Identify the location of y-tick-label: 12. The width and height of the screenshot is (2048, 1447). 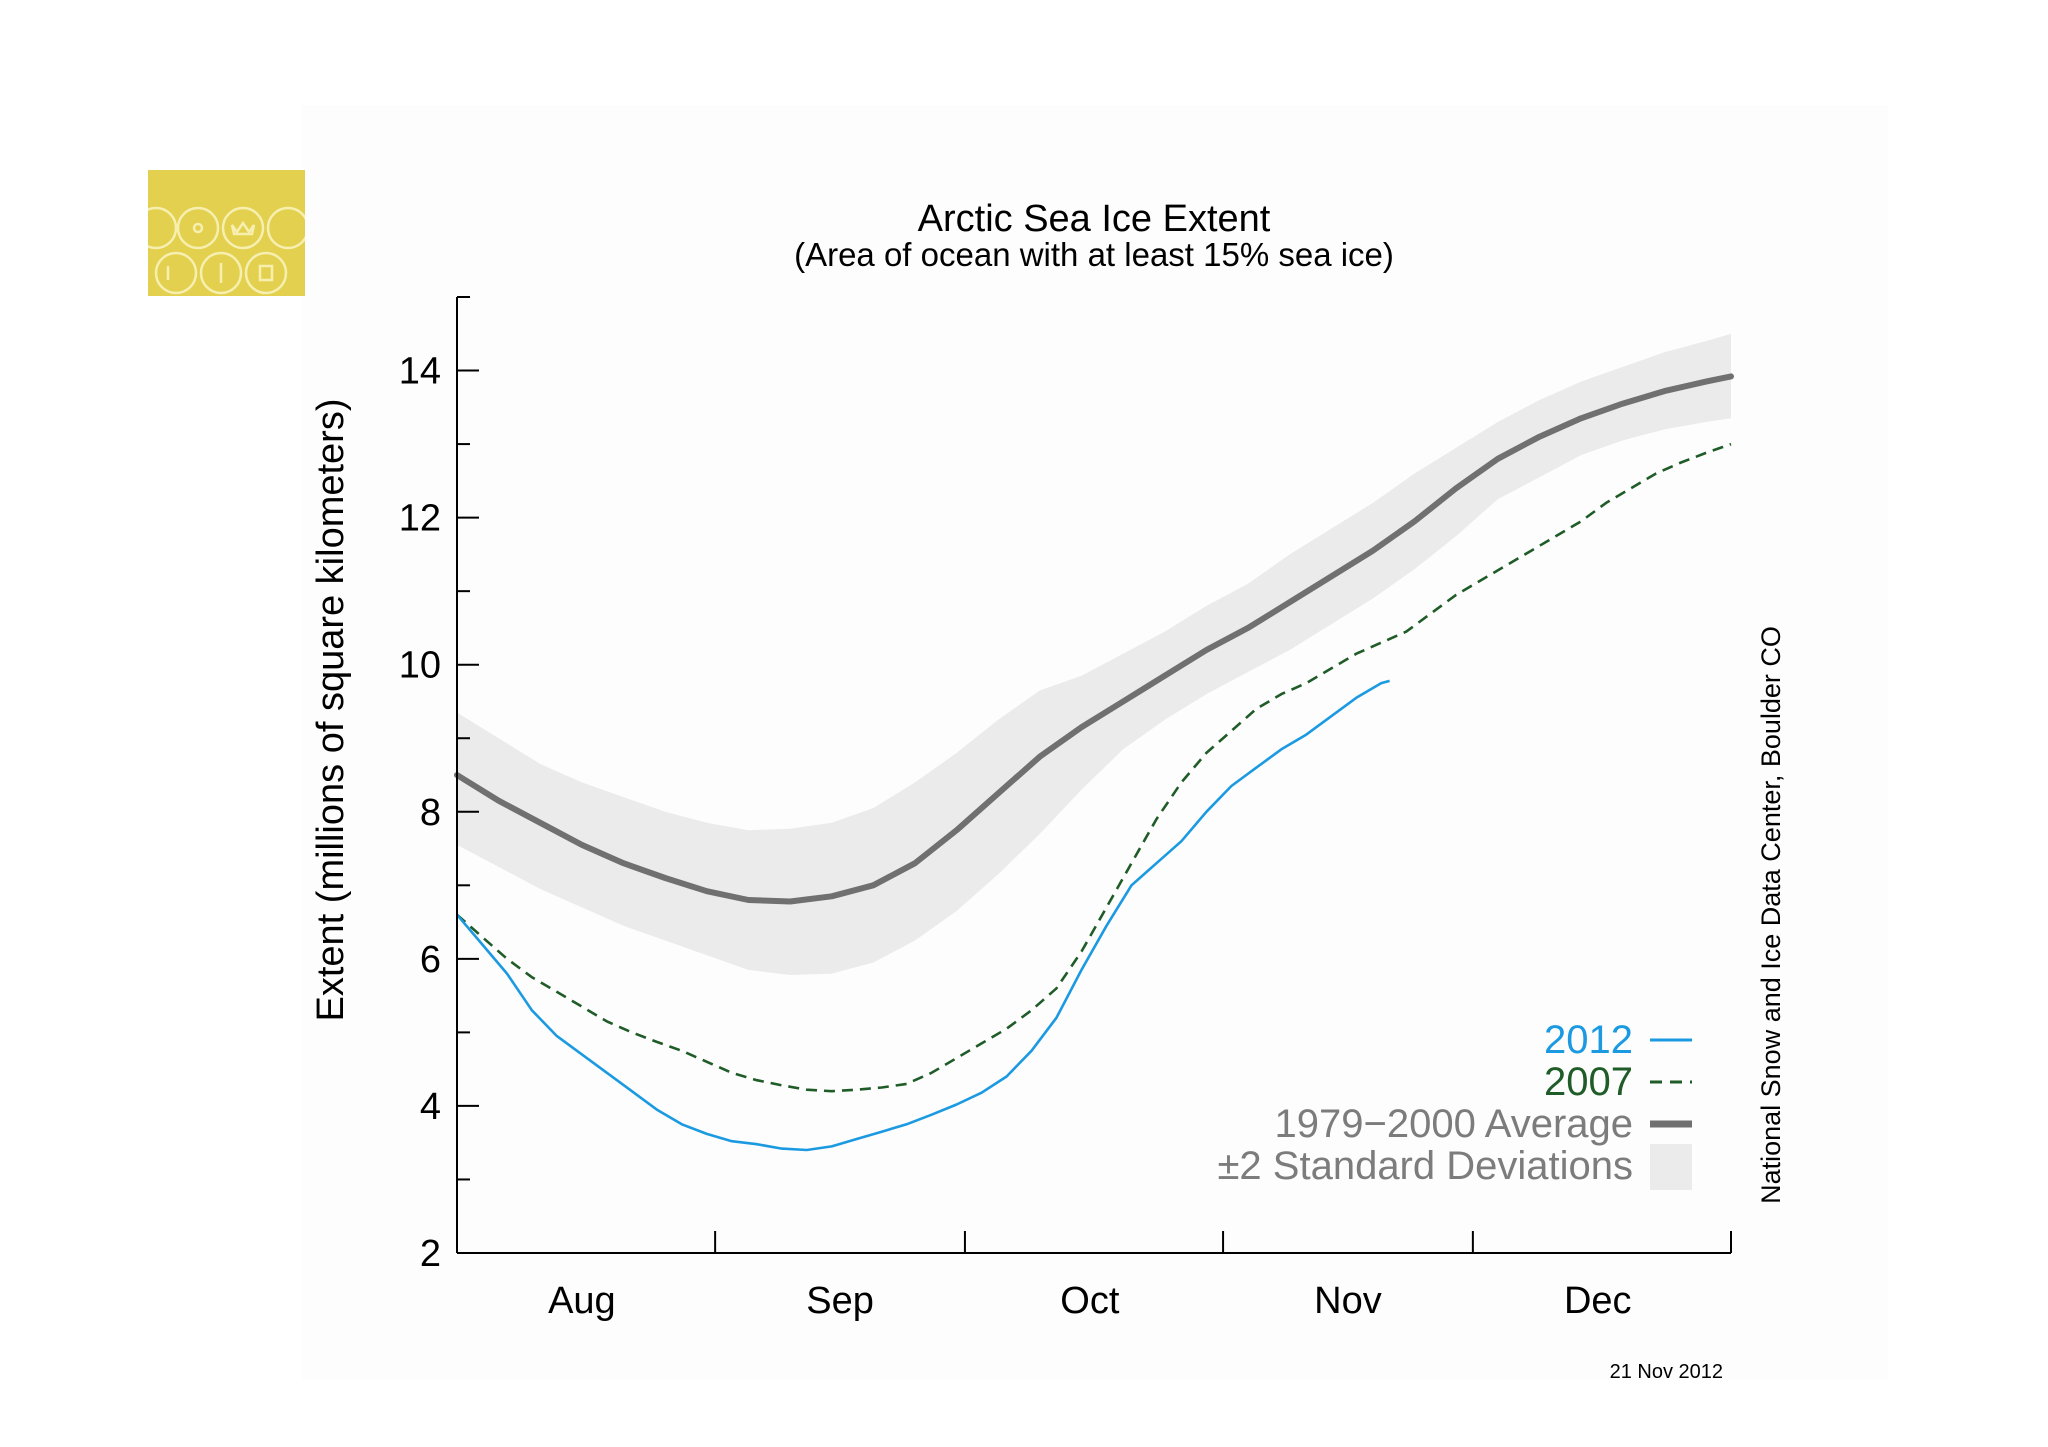
(420, 519).